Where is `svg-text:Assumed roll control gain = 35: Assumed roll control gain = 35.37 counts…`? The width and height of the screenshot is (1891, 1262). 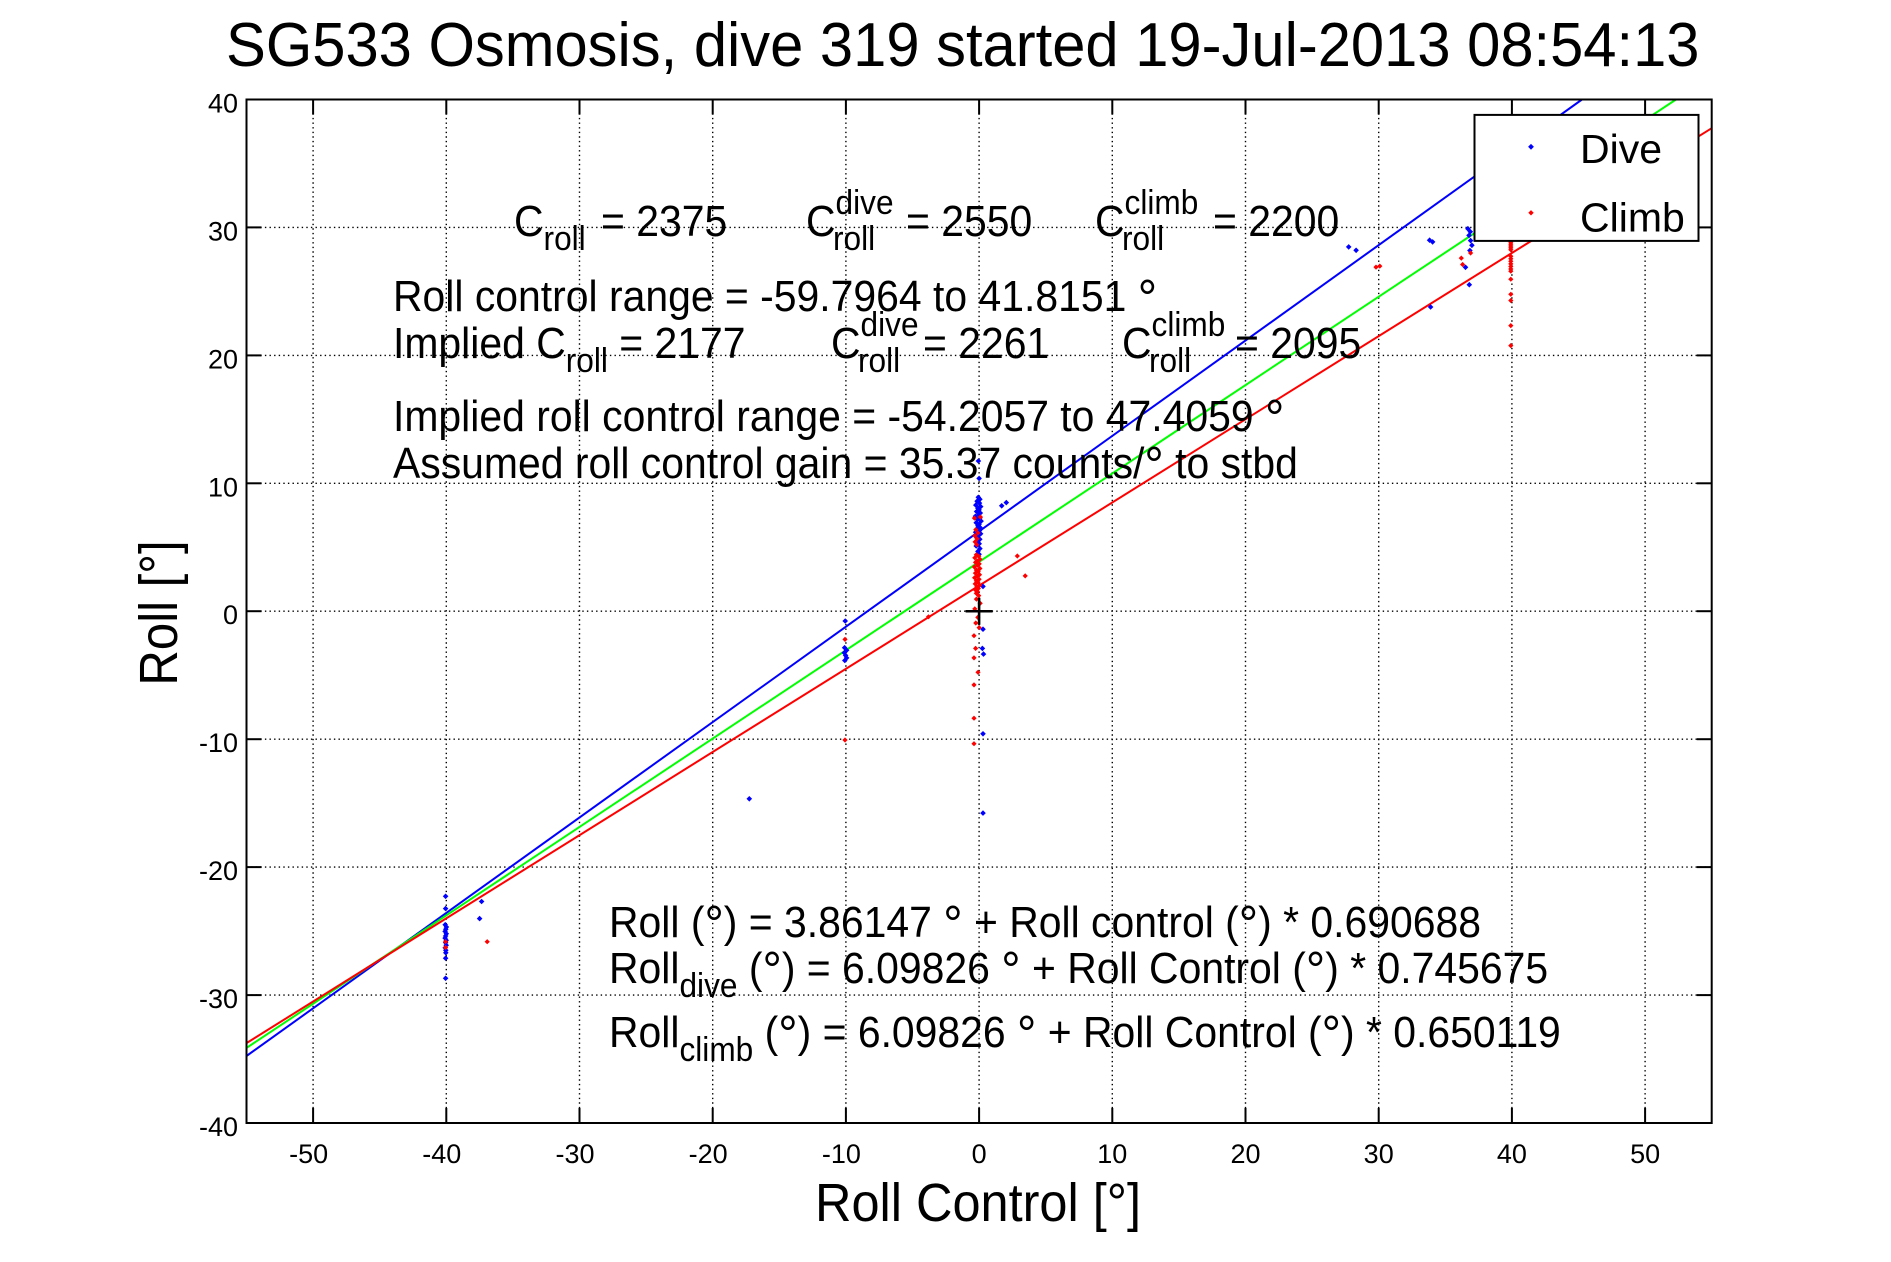
svg-text:Assumed roll control gain = 35: Assumed roll control gain = 35.37 counts… is located at coordinates (845, 465).